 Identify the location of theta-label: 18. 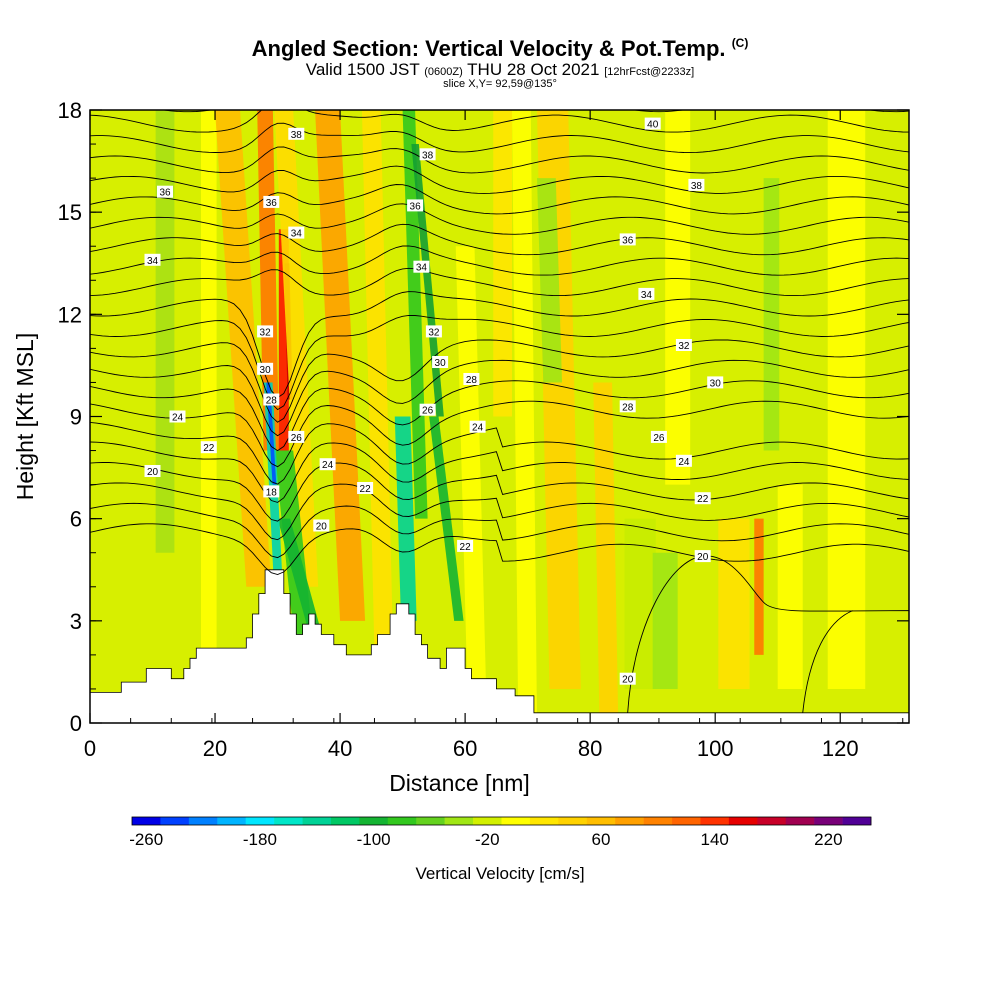
(271, 491).